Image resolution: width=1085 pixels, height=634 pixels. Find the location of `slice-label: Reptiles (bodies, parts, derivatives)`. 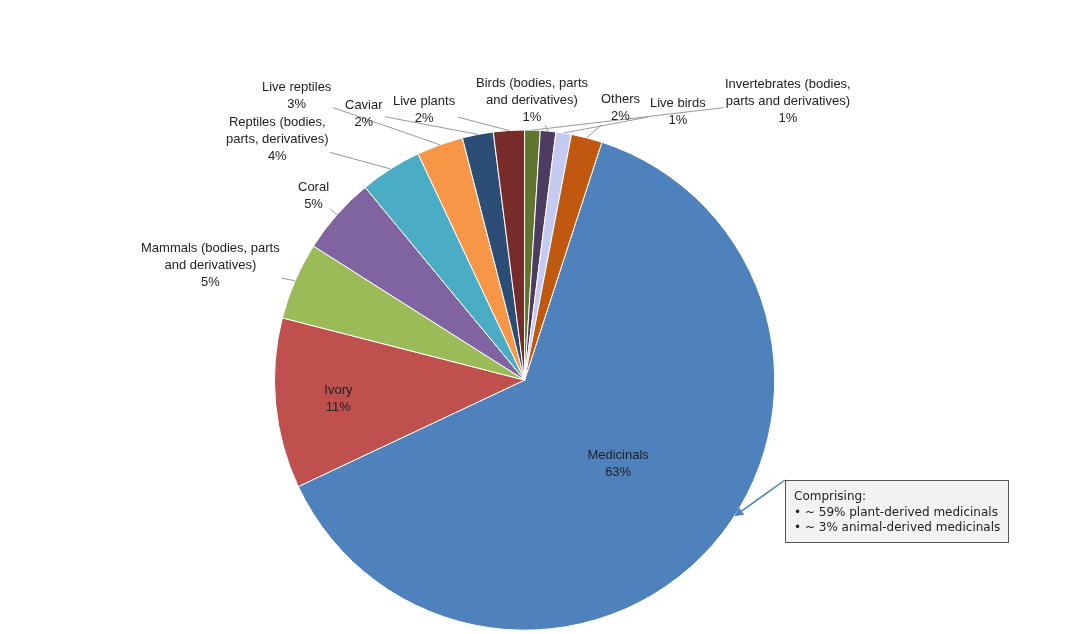

slice-label: Reptiles (bodies, parts, derivatives) is located at coordinates (277, 130).